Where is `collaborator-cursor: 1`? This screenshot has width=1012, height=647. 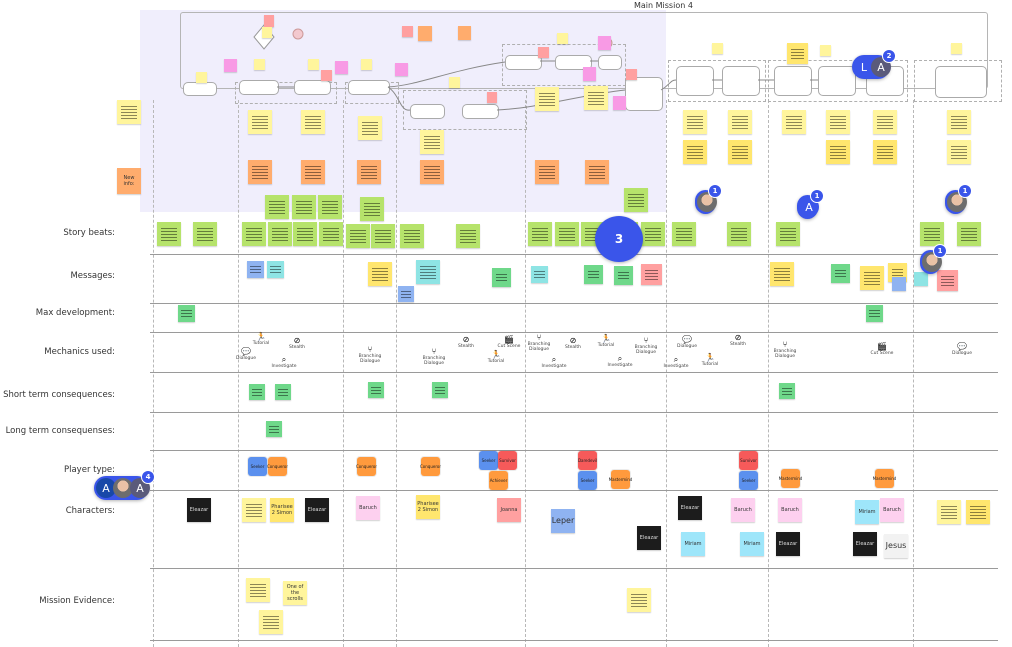
collaborator-cursor: 1 is located at coordinates (933, 259).